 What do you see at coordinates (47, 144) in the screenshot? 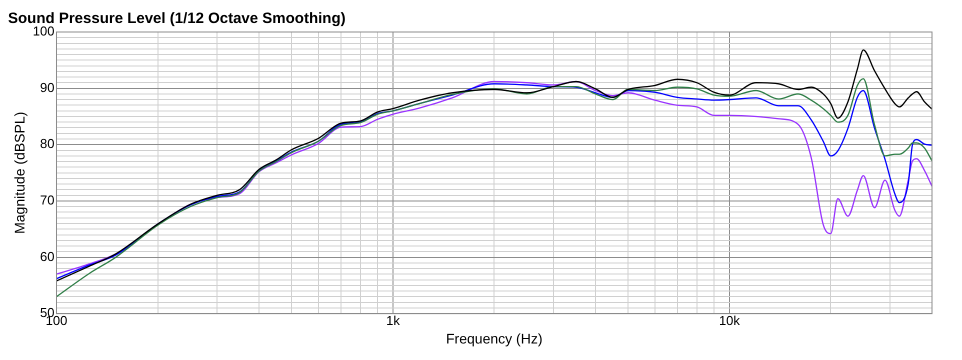
I see `y-tick-label: 80` at bounding box center [47, 144].